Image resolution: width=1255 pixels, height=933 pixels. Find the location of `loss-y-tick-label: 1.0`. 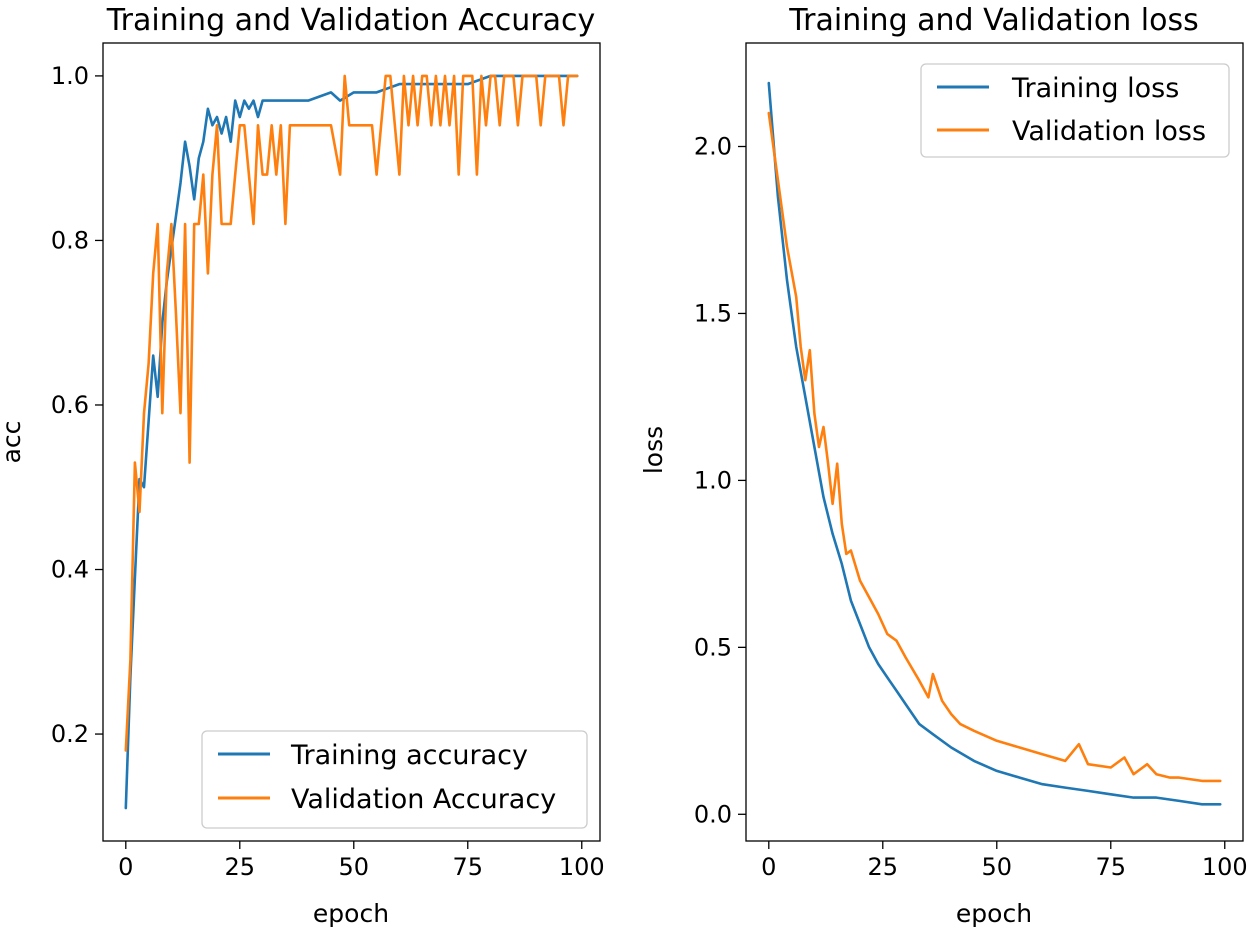

loss-y-tick-label: 1.0 is located at coordinates (713, 480).